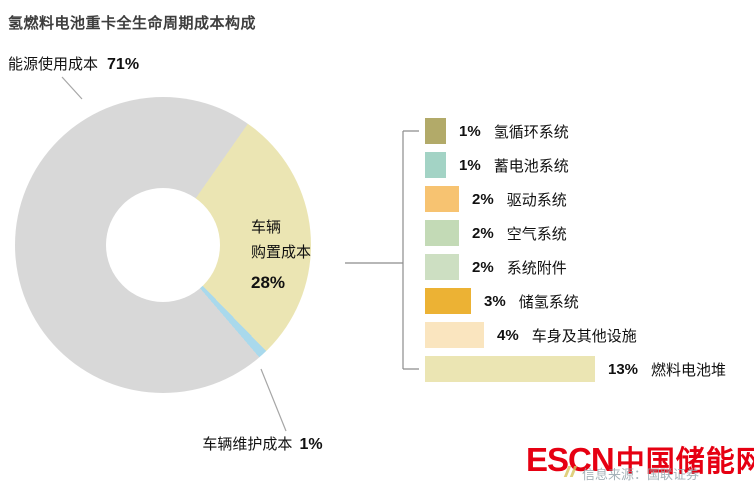 This screenshot has height=489, width=754. What do you see at coordinates (641, 474) in the screenshot?
I see `source-watermark: 信息来源：国联证券` at bounding box center [641, 474].